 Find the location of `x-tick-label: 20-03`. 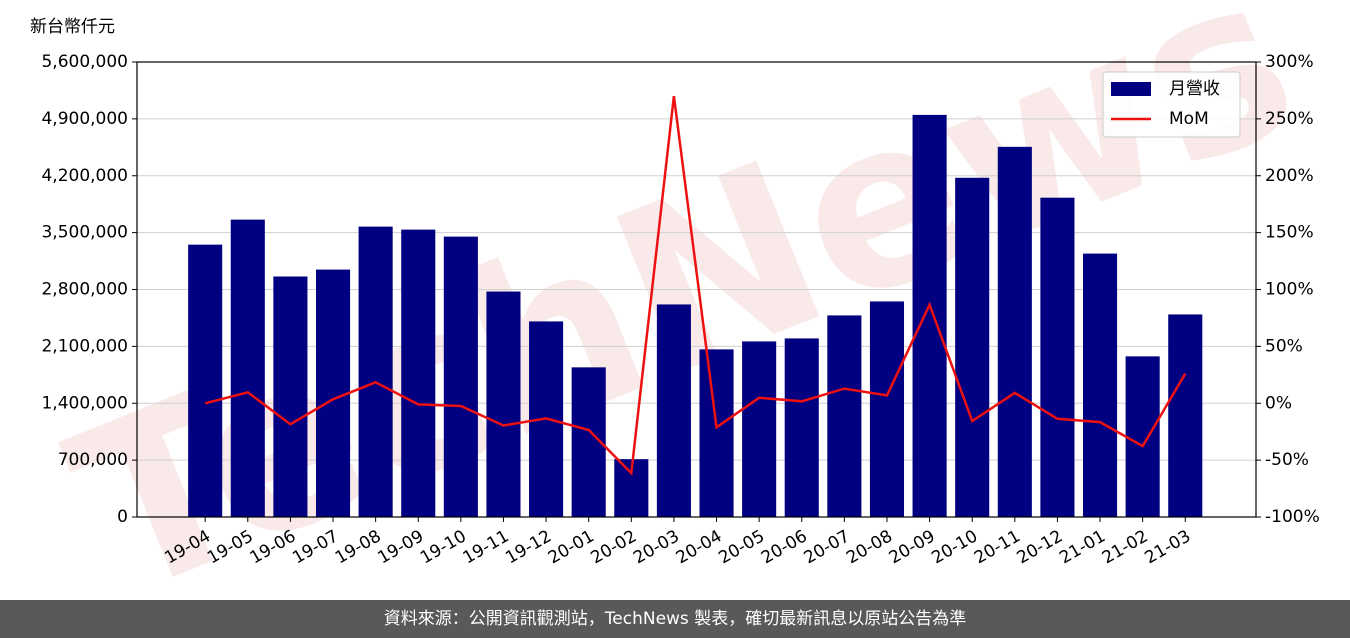

x-tick-label: 20-03 is located at coordinates (656, 547).